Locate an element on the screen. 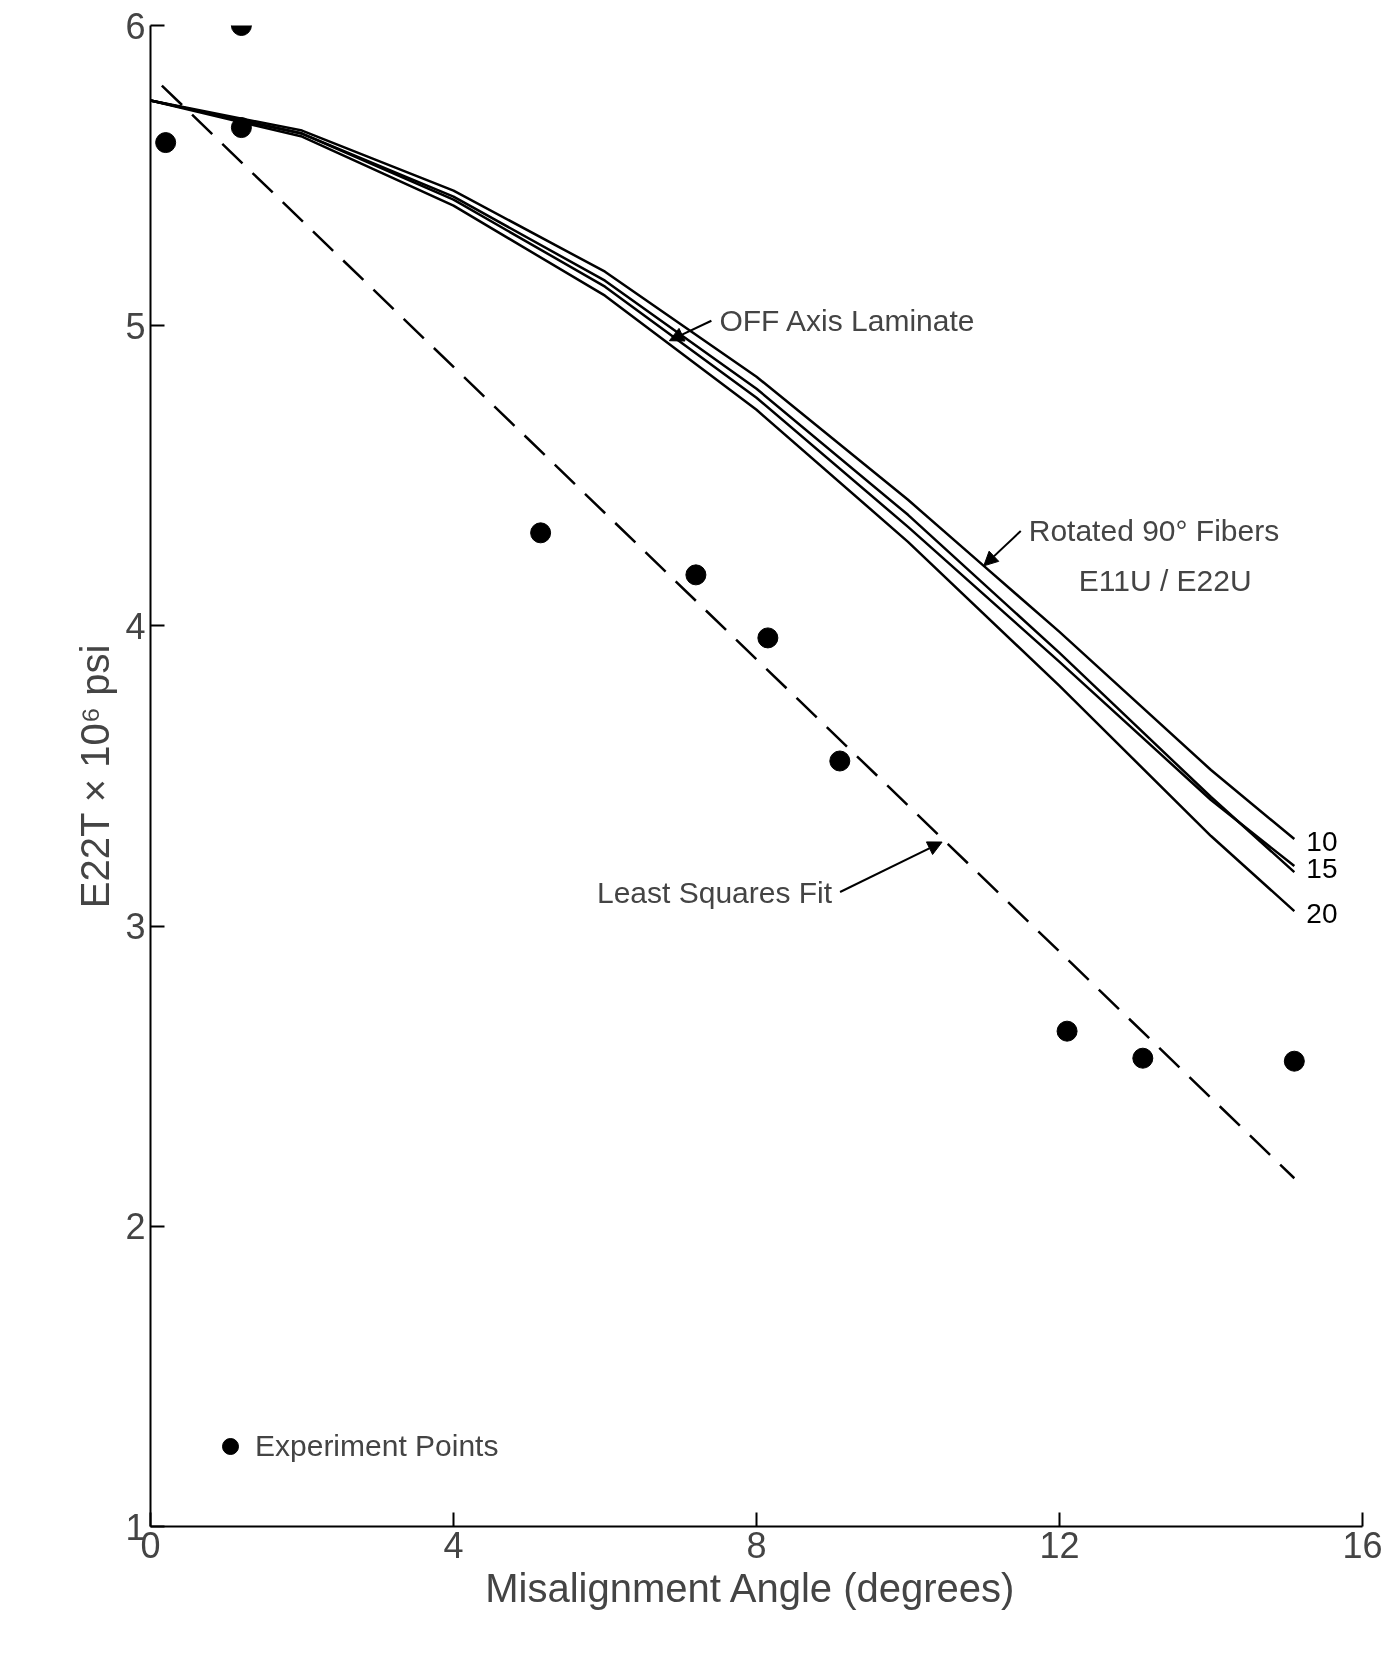  y-tick-label: 6 is located at coordinates (135, 26).